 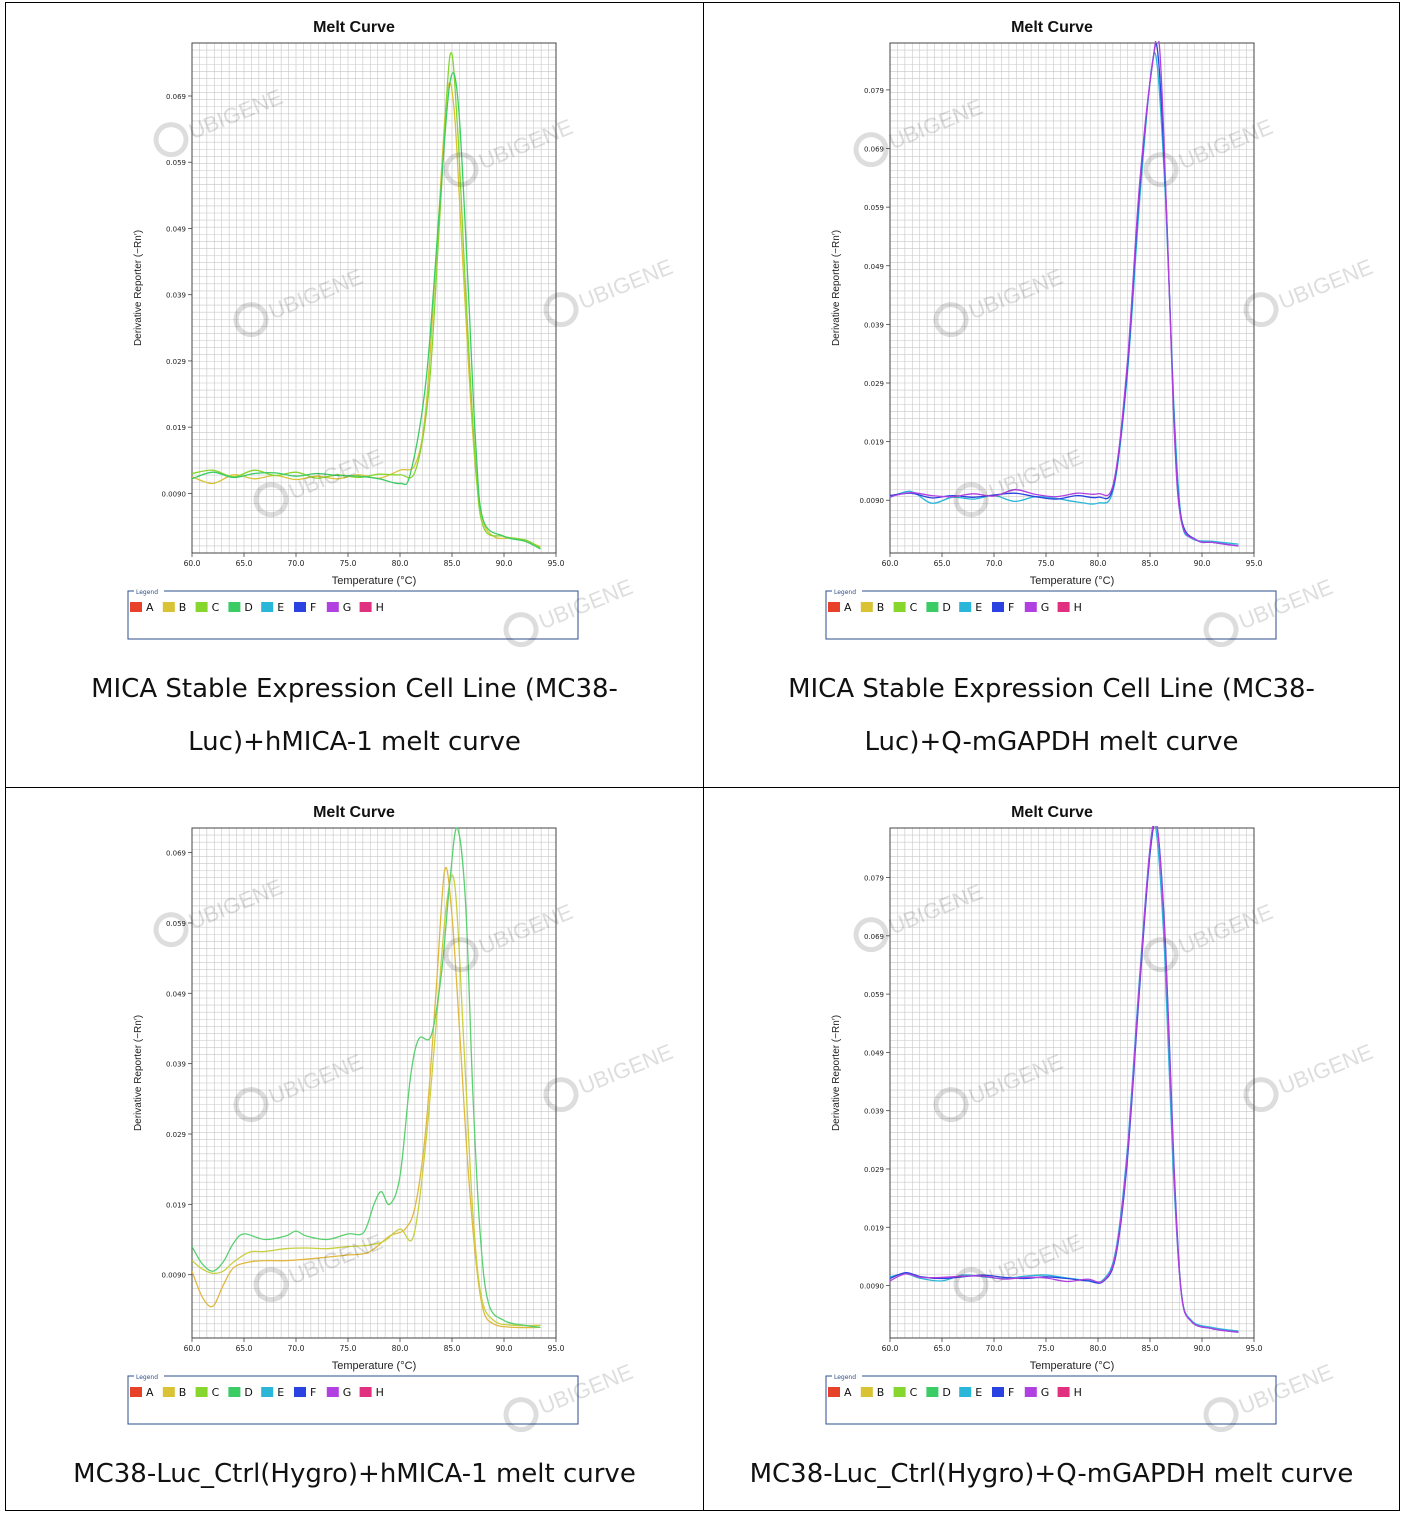 What do you see at coordinates (354, 1474) in the screenshot?
I see `panel-caption: MC38-Luc_Ctrl(Hygro)+hMICA-1 melt curve` at bounding box center [354, 1474].